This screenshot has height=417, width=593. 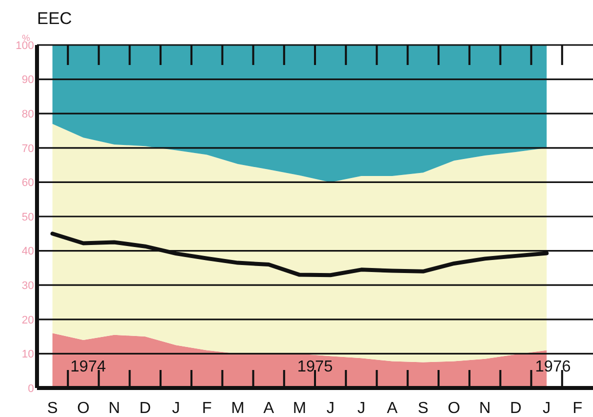 What do you see at coordinates (54, 18) in the screenshot?
I see `chart-title: EEC` at bounding box center [54, 18].